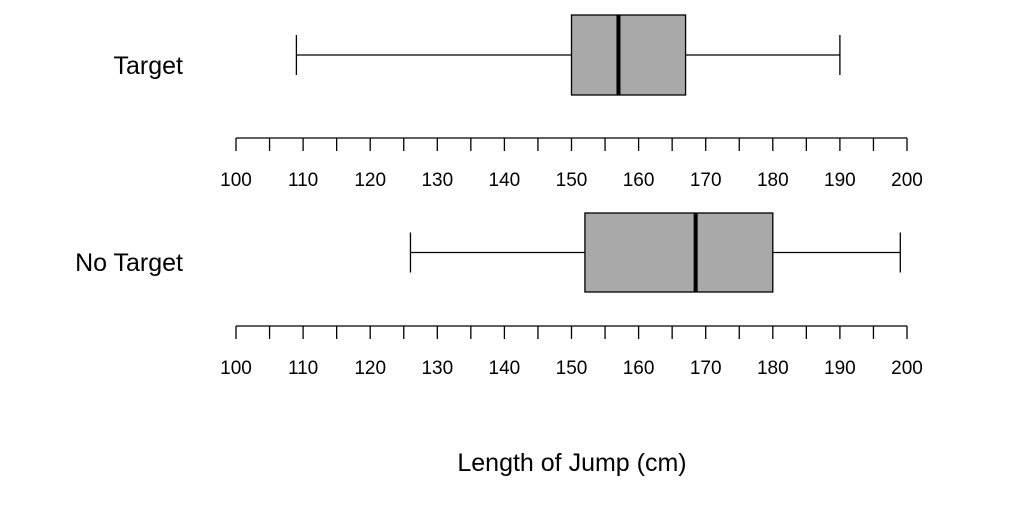 The width and height of the screenshot is (1024, 512). Describe the element at coordinates (571, 463) in the screenshot. I see `x-axis-title: Length of Jump (cm)` at that location.